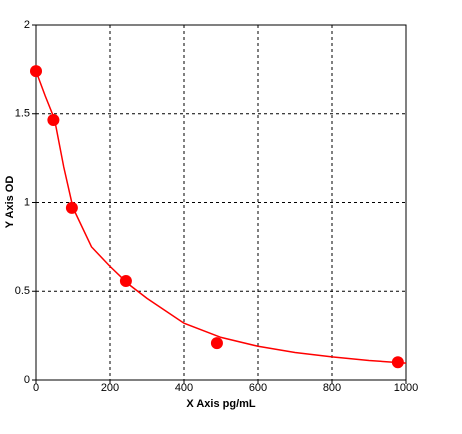  Describe the element at coordinates (22, 114) in the screenshot. I see `y-tick-label: 1.5` at that location.